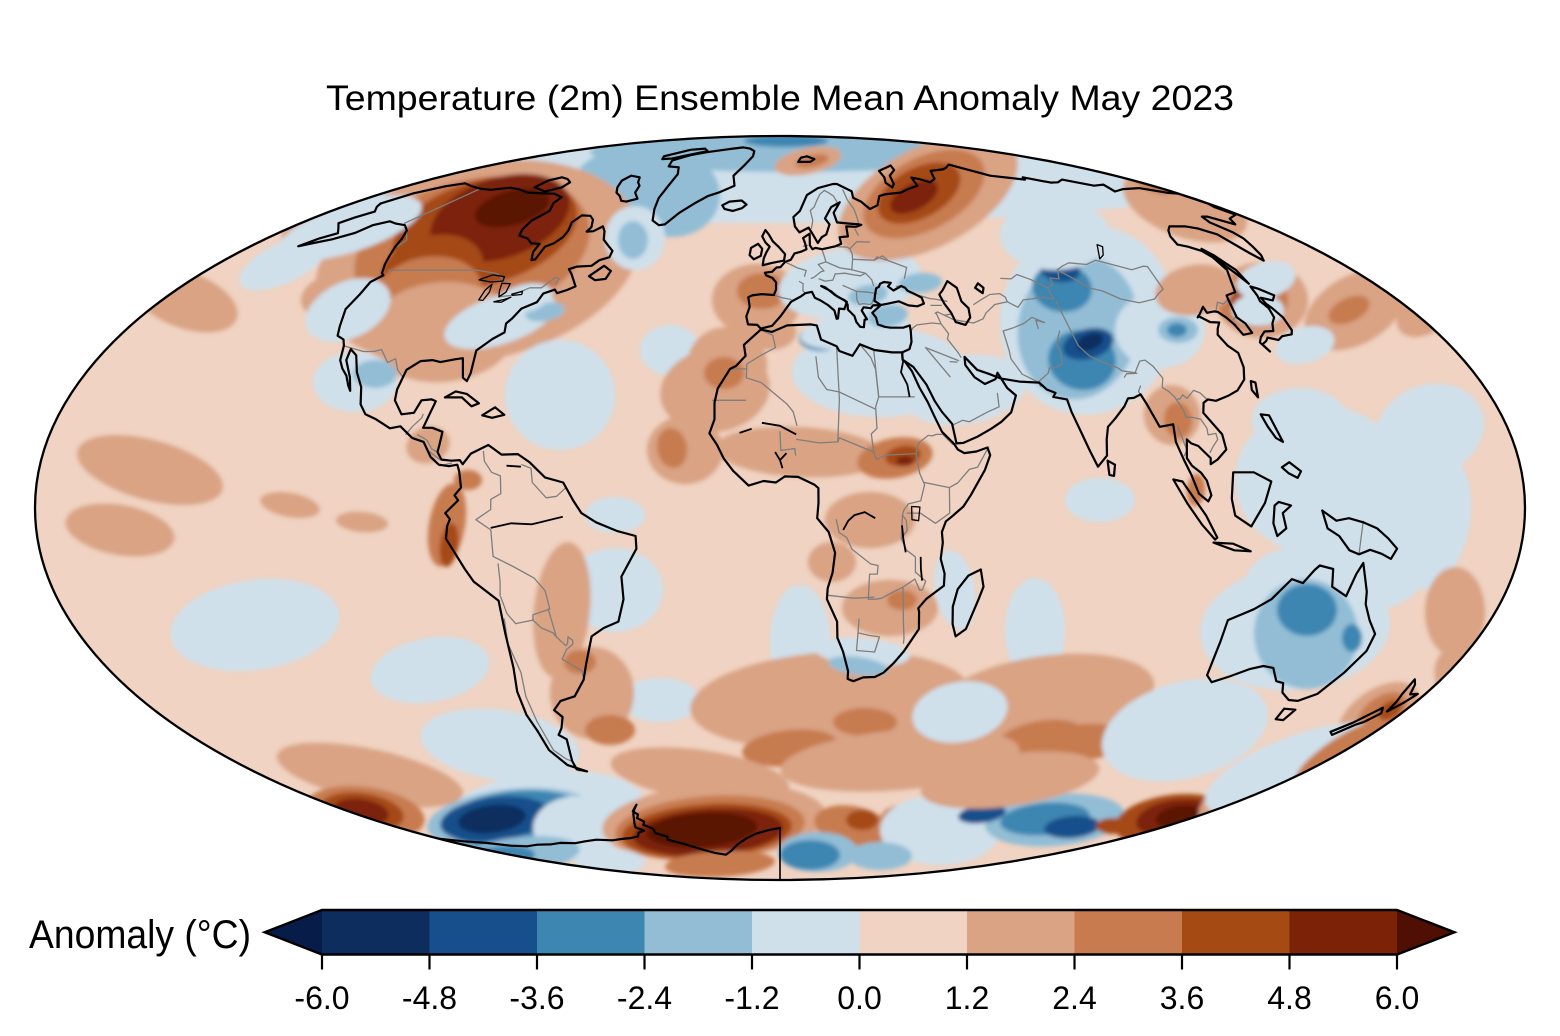  I want to click on svg-text: -1.2, so click(751, 998).